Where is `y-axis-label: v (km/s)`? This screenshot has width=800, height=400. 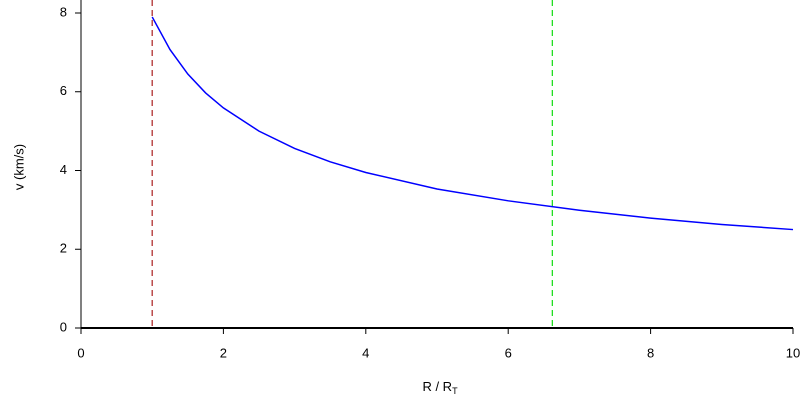 y-axis-label: v (km/s) is located at coordinates (18, 167).